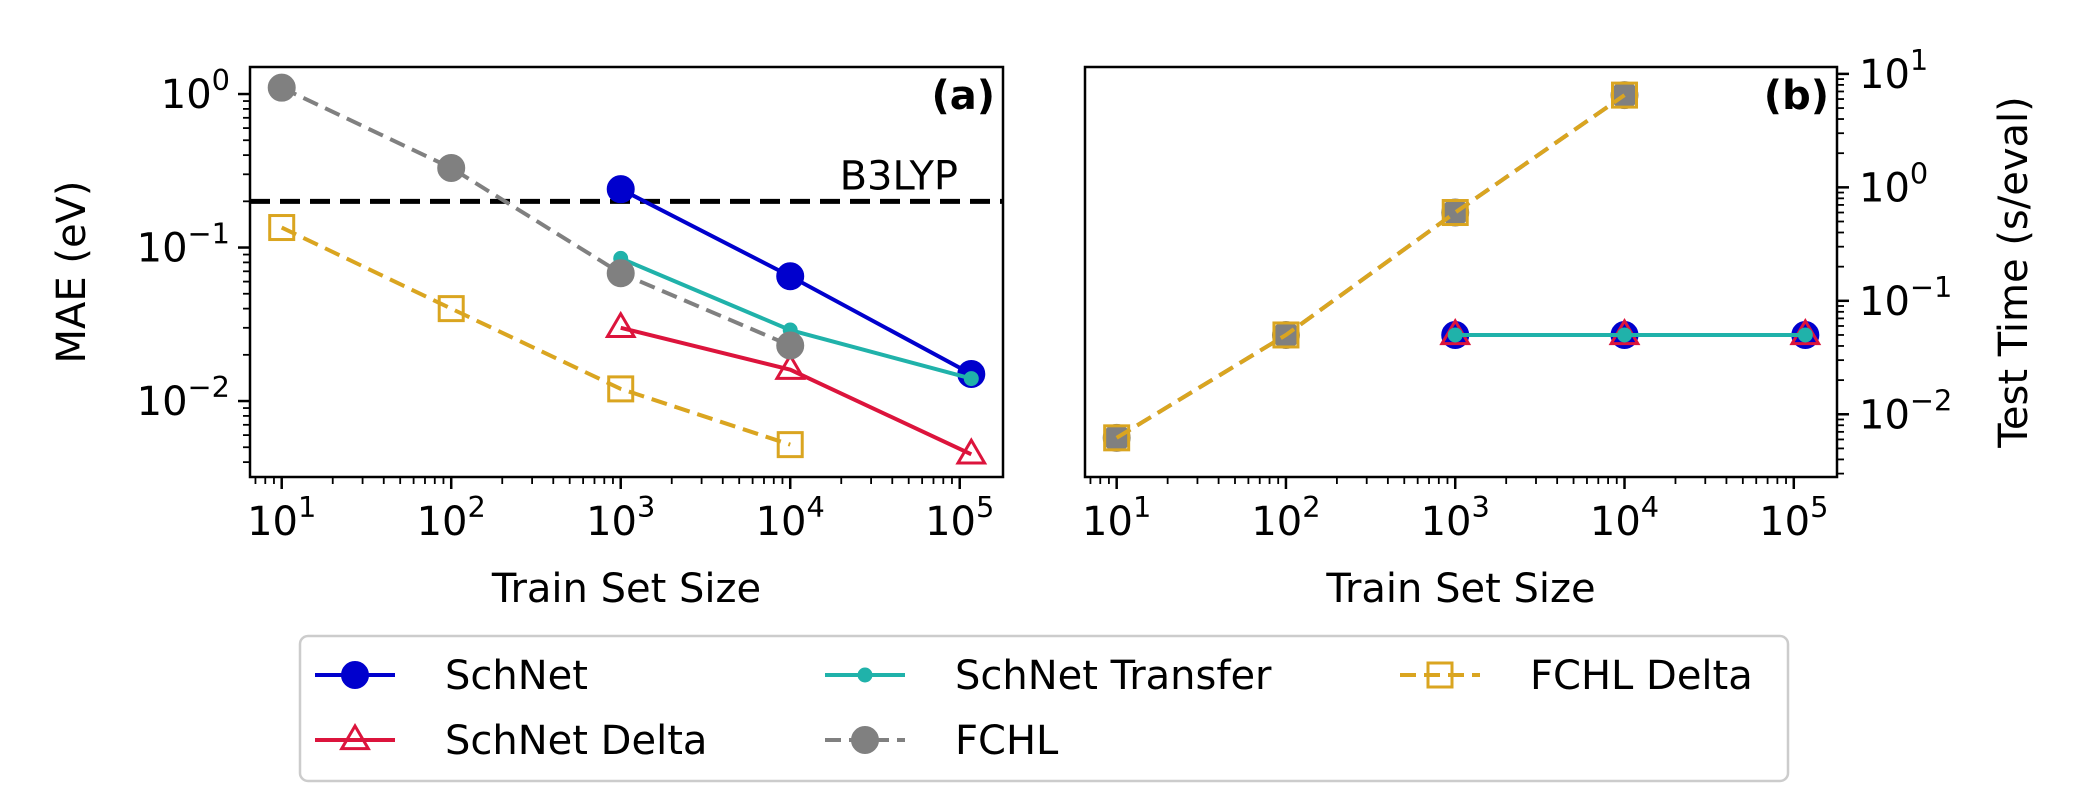  I want to click on legend-label: FCHL Delta, so click(1641, 676).